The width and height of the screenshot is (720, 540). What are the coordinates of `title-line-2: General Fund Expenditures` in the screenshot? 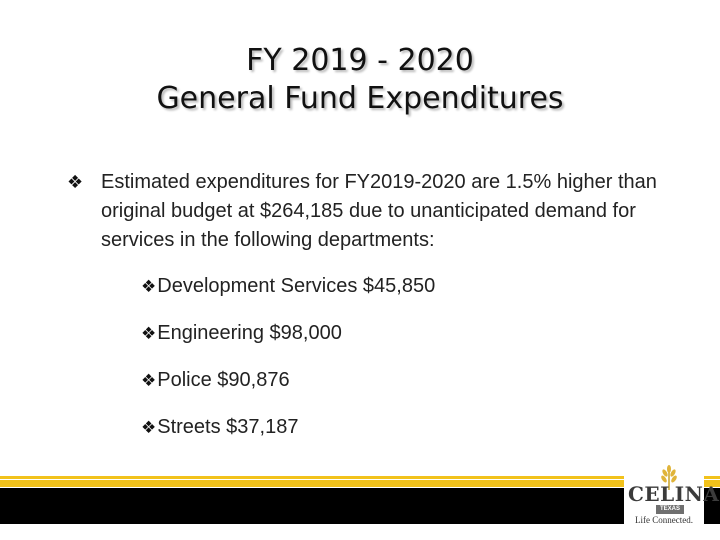 It's located at (360, 98).